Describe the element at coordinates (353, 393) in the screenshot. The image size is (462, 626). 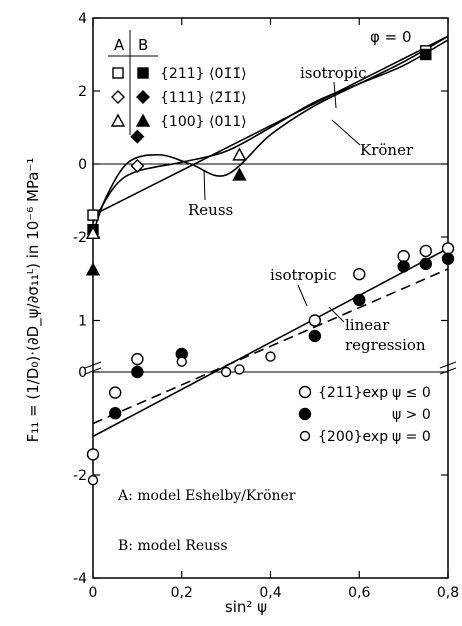
I see `lower-legend-label: {211}exp` at that location.